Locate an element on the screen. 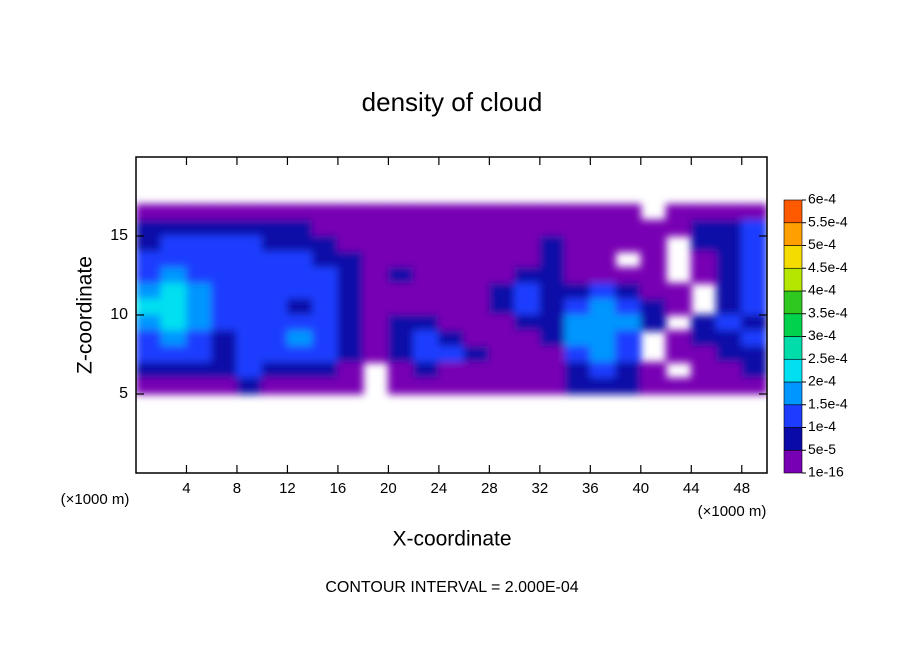 The height and width of the screenshot is (654, 904). x-tick-label: 20 is located at coordinates (388, 488).